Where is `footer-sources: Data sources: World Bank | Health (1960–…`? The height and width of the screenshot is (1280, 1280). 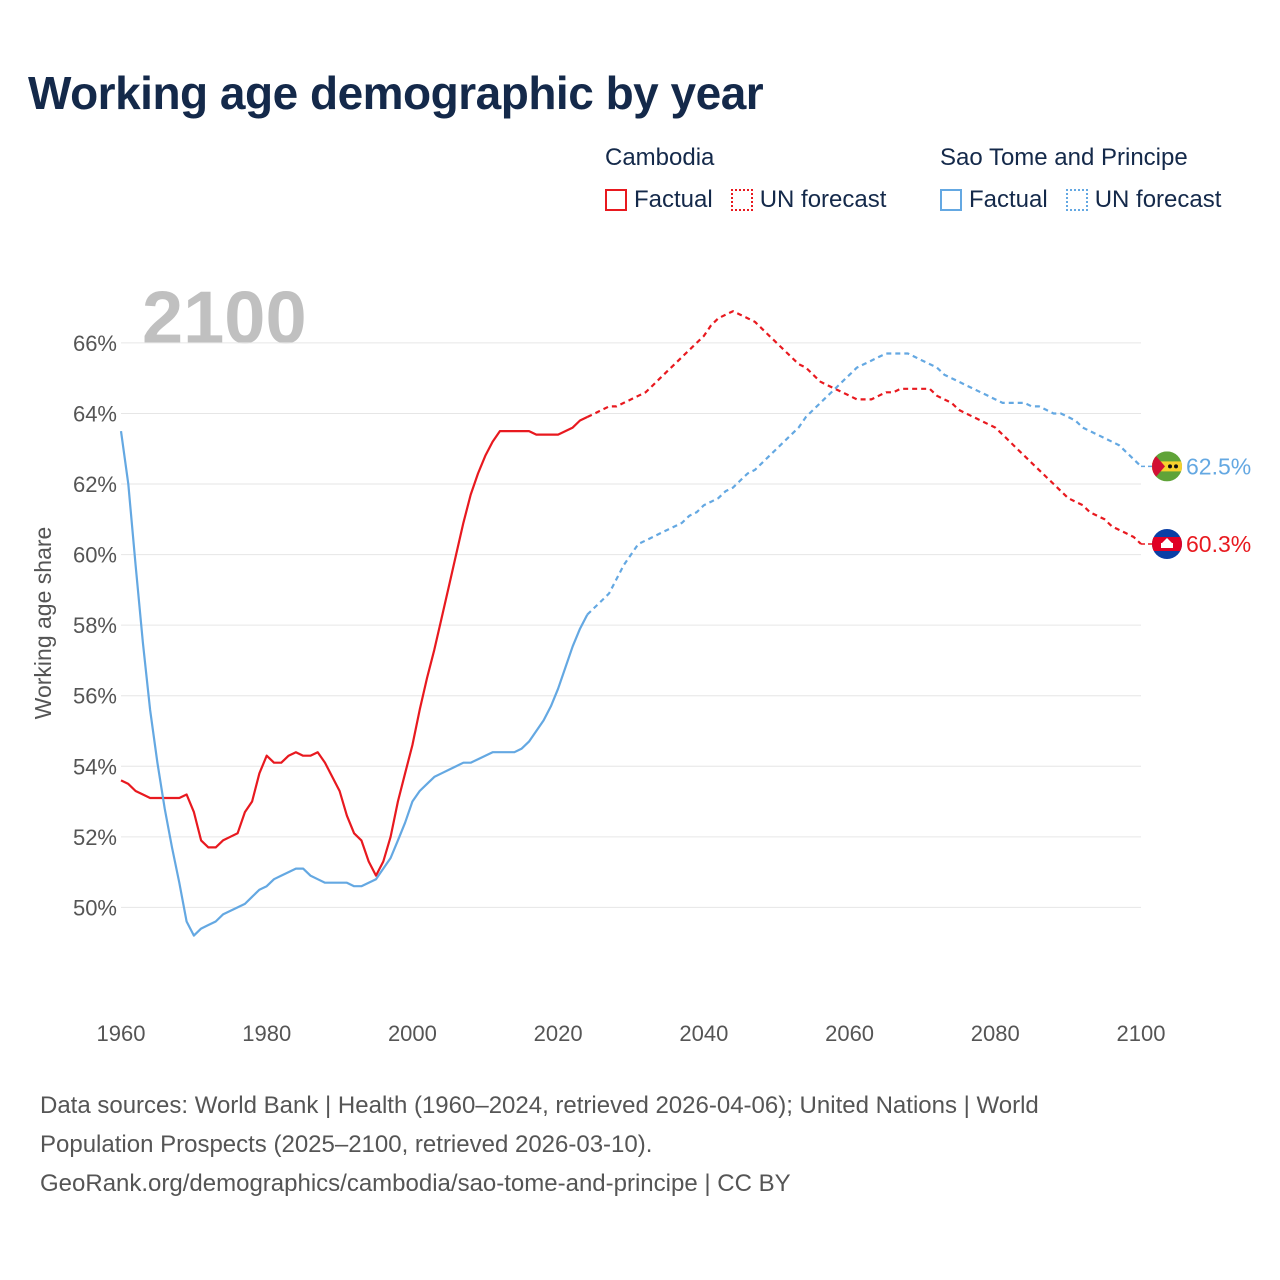
footer-sources: Data sources: World Bank | Health (1960–… is located at coordinates (640, 1144).